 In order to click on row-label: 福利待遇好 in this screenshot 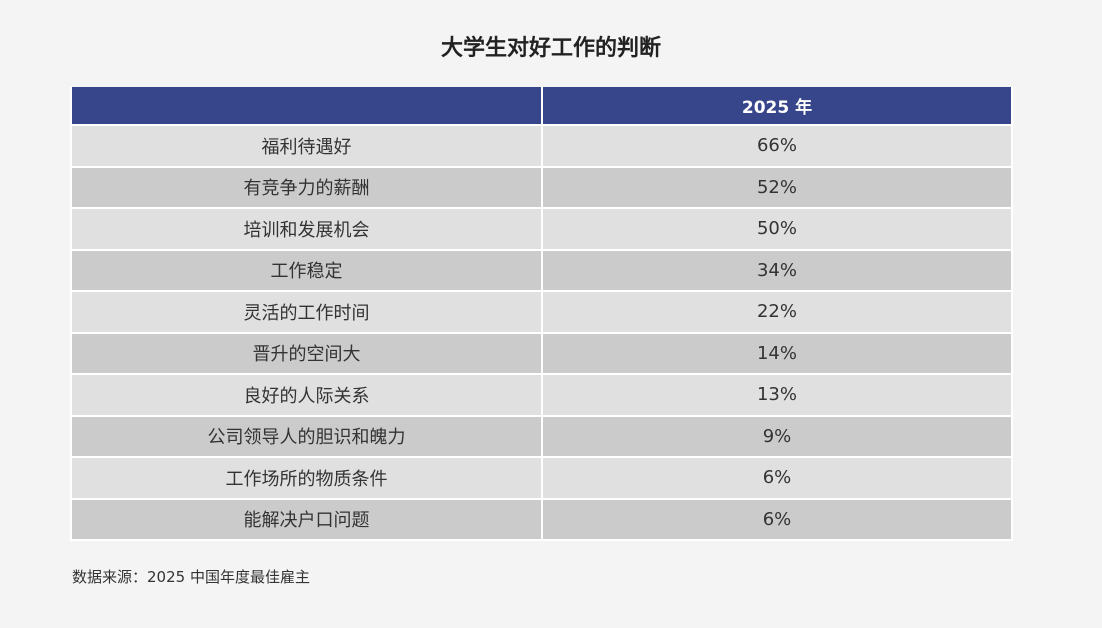, I will do `click(306, 146)`.